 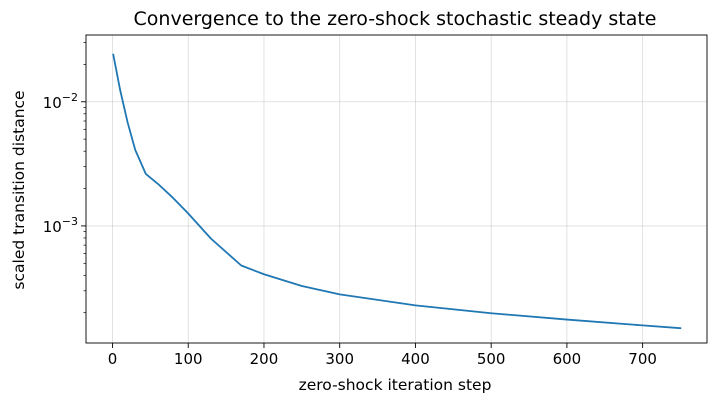 What do you see at coordinates (264, 359) in the screenshot?
I see `x-tick-label: 200` at bounding box center [264, 359].